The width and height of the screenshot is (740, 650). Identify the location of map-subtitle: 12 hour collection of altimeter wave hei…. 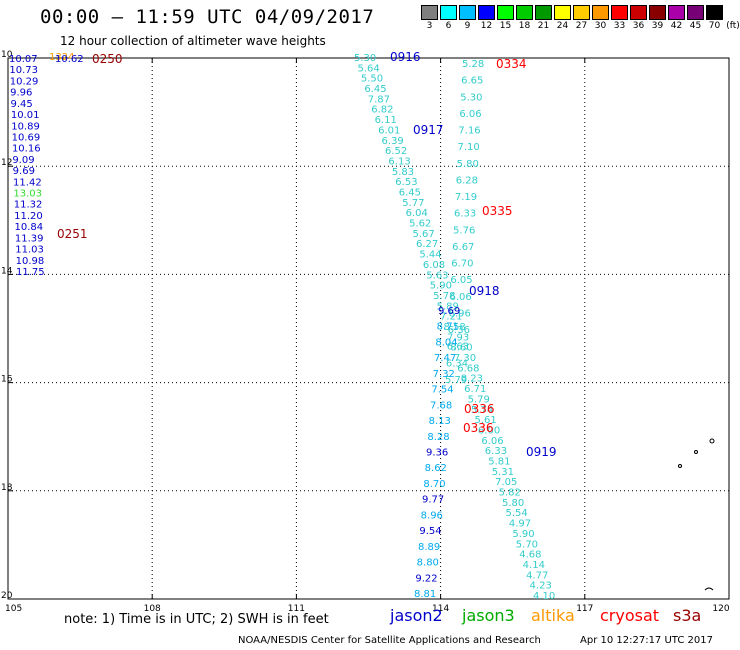
(193, 41).